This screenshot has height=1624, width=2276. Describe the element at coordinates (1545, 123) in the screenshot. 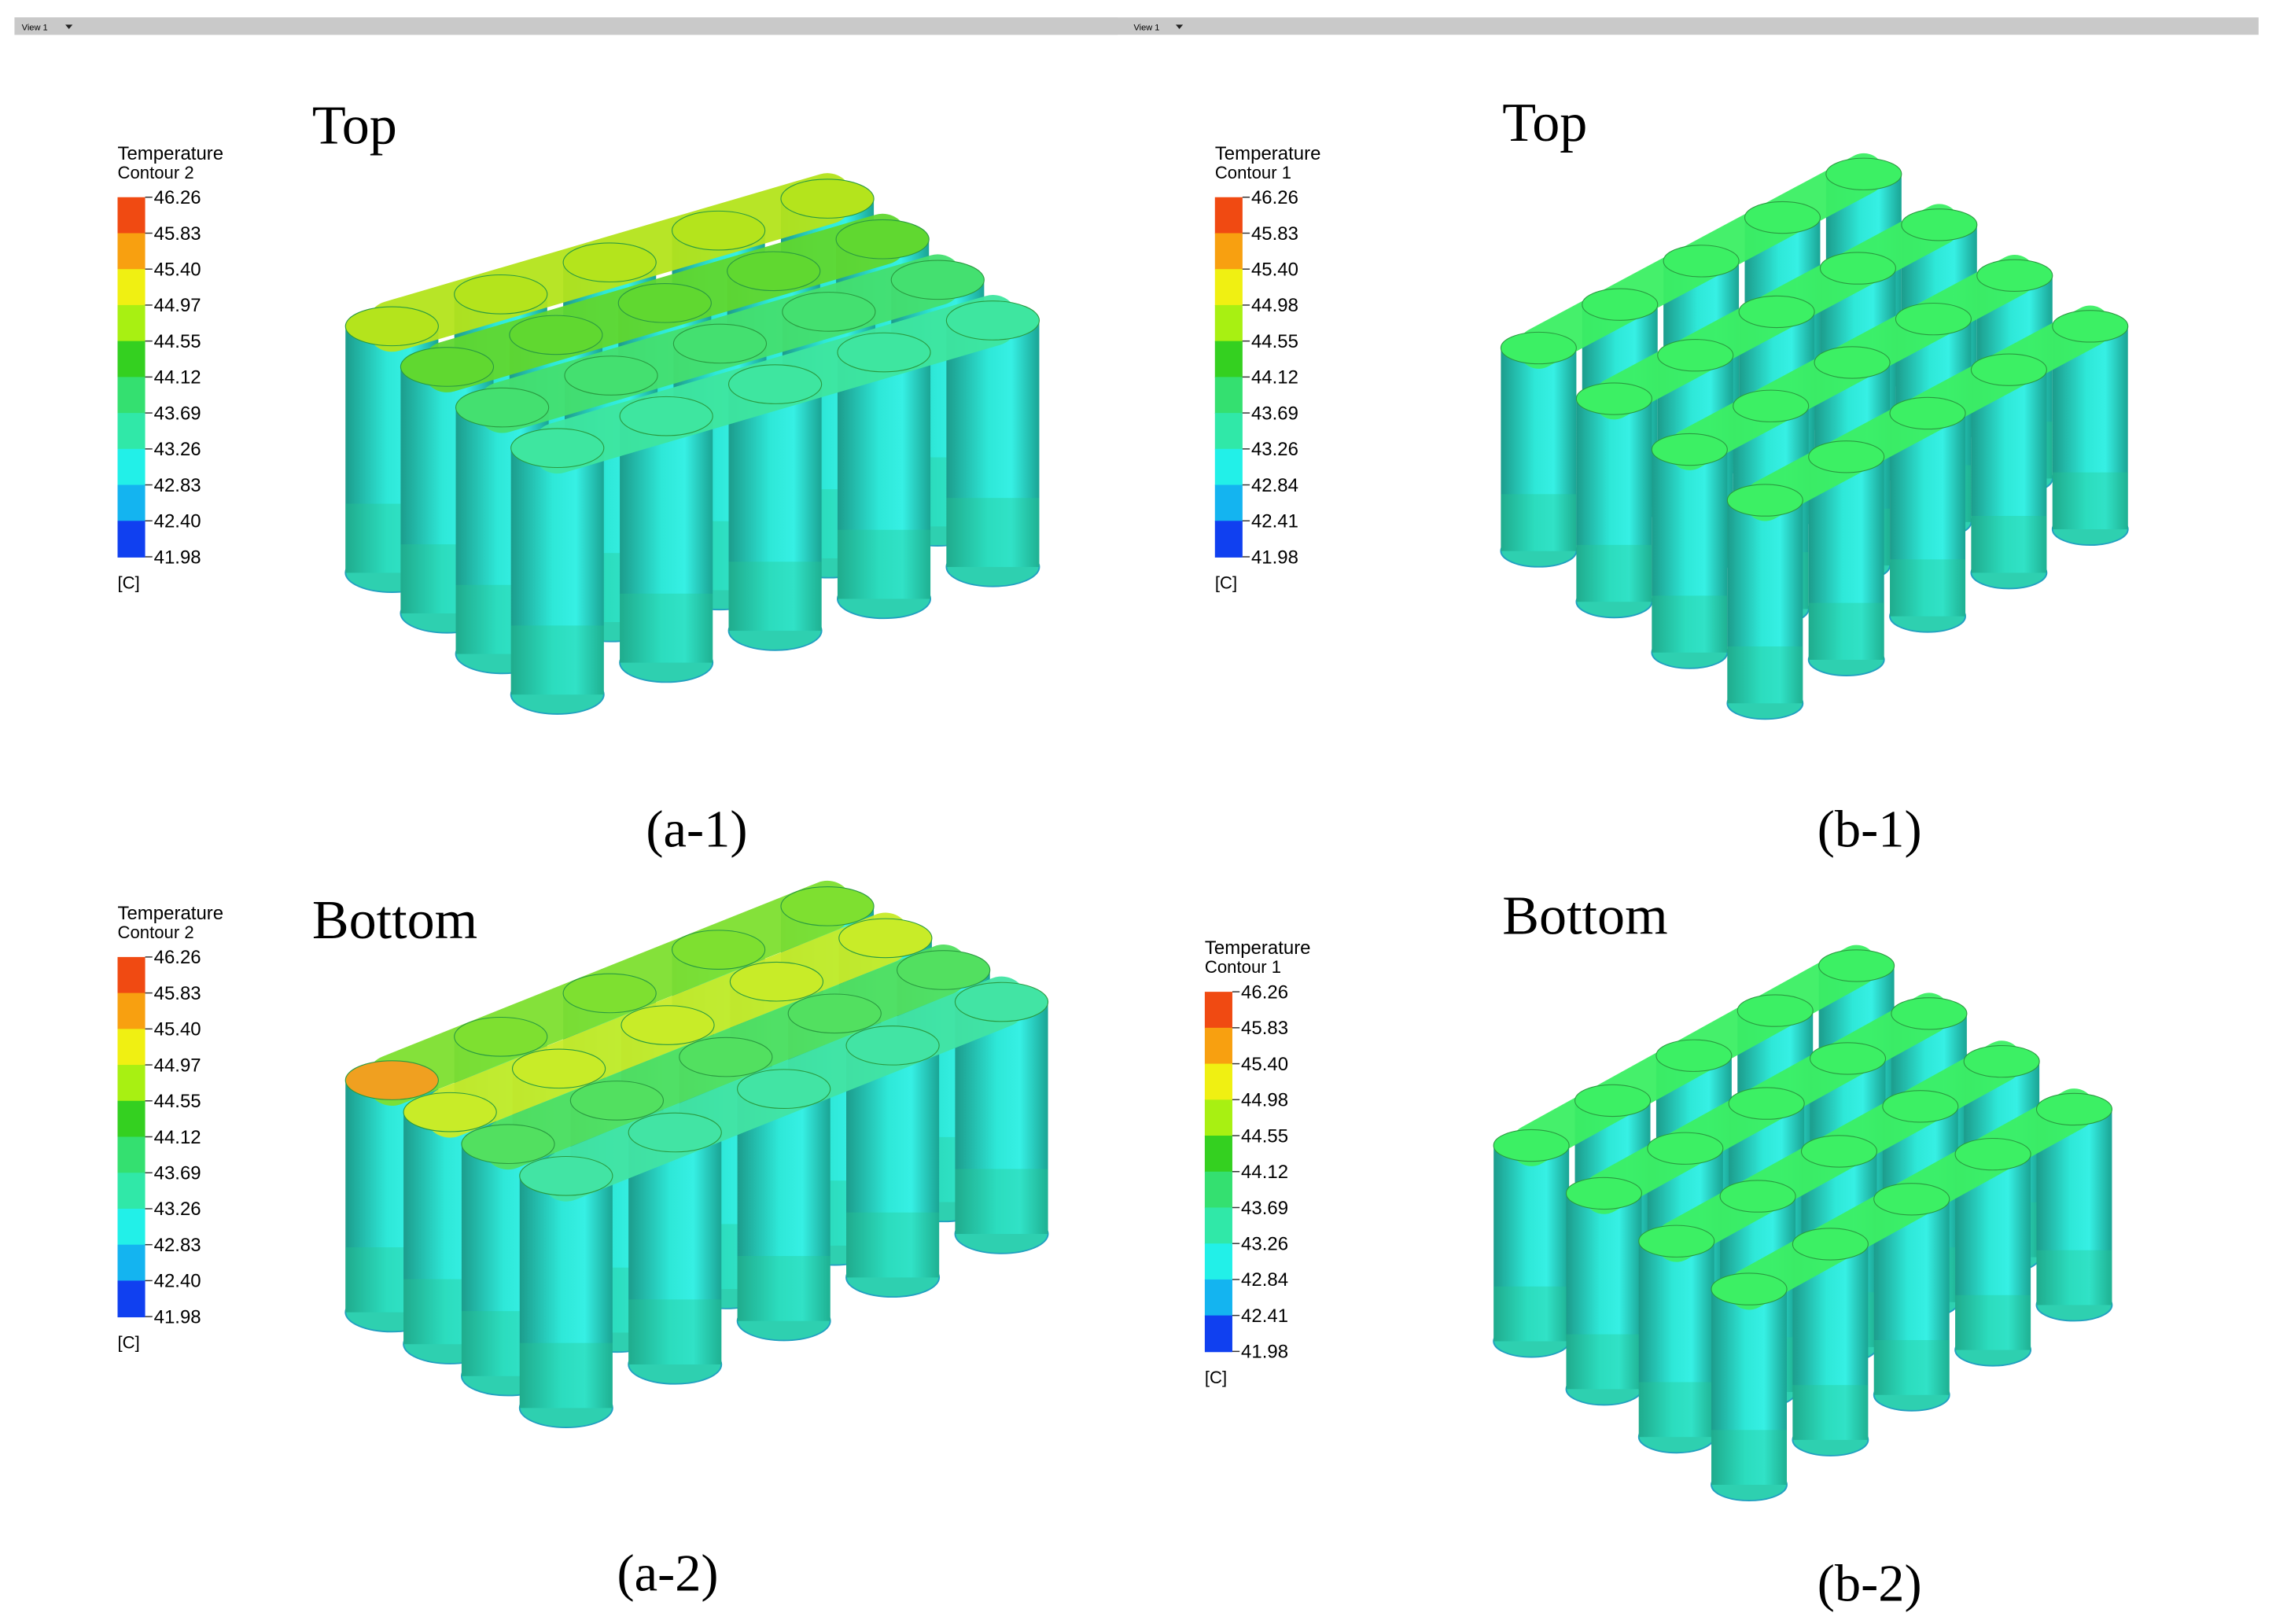

I see `view-label: Top` at that location.